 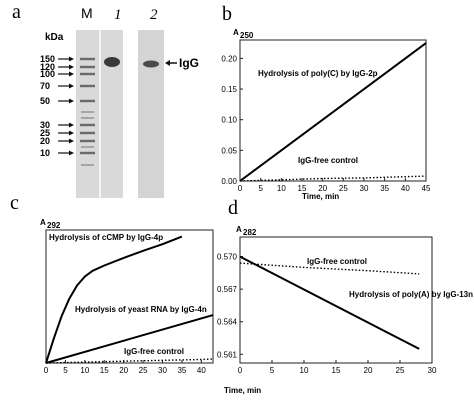 What do you see at coordinates (45, 101) in the screenshot?
I see `marker-label-50: 50` at bounding box center [45, 101].